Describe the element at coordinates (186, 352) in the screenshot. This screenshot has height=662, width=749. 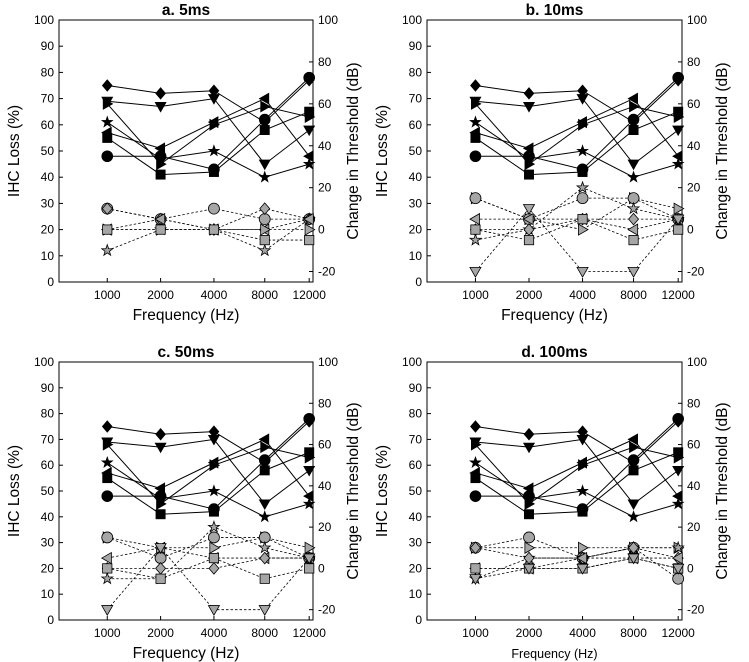
I see `panel-title: c. 50ms` at that location.